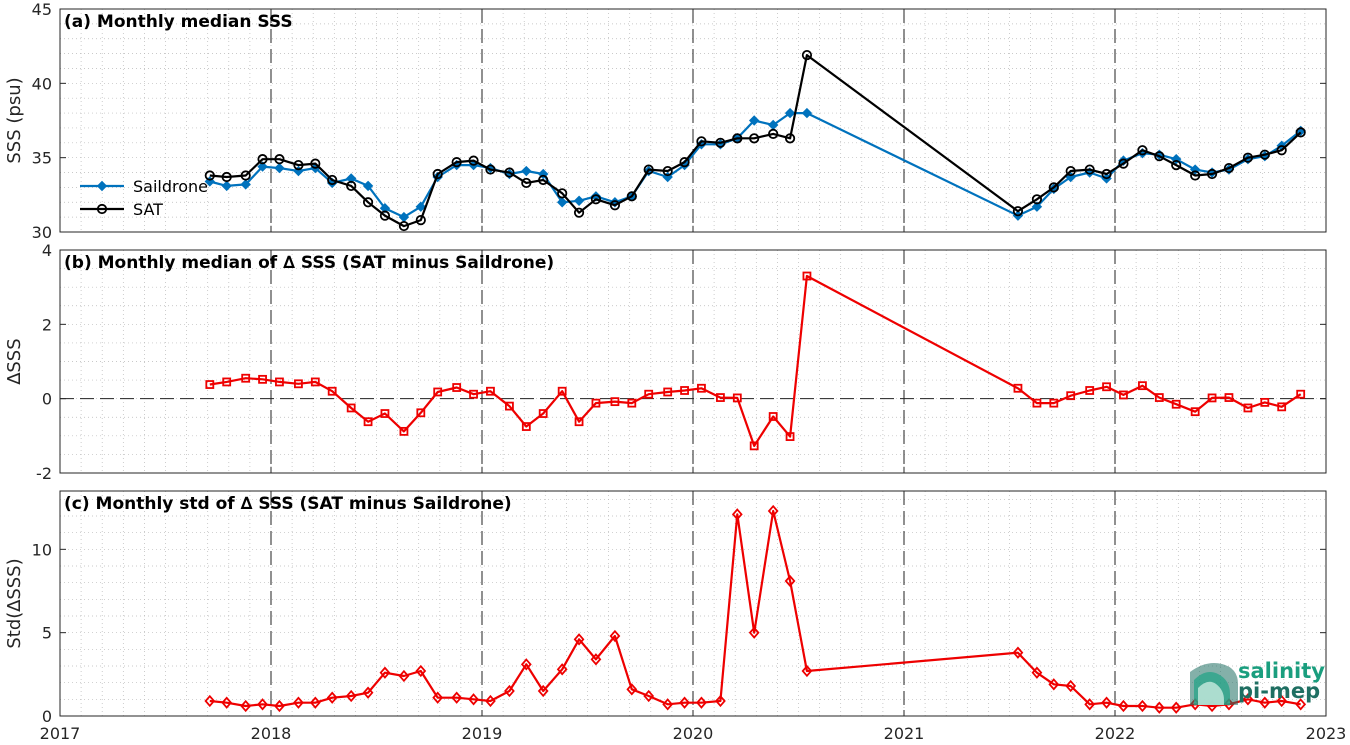  Describe the element at coordinates (42, 158) in the screenshot. I see `y-tick-label: 35` at that location.